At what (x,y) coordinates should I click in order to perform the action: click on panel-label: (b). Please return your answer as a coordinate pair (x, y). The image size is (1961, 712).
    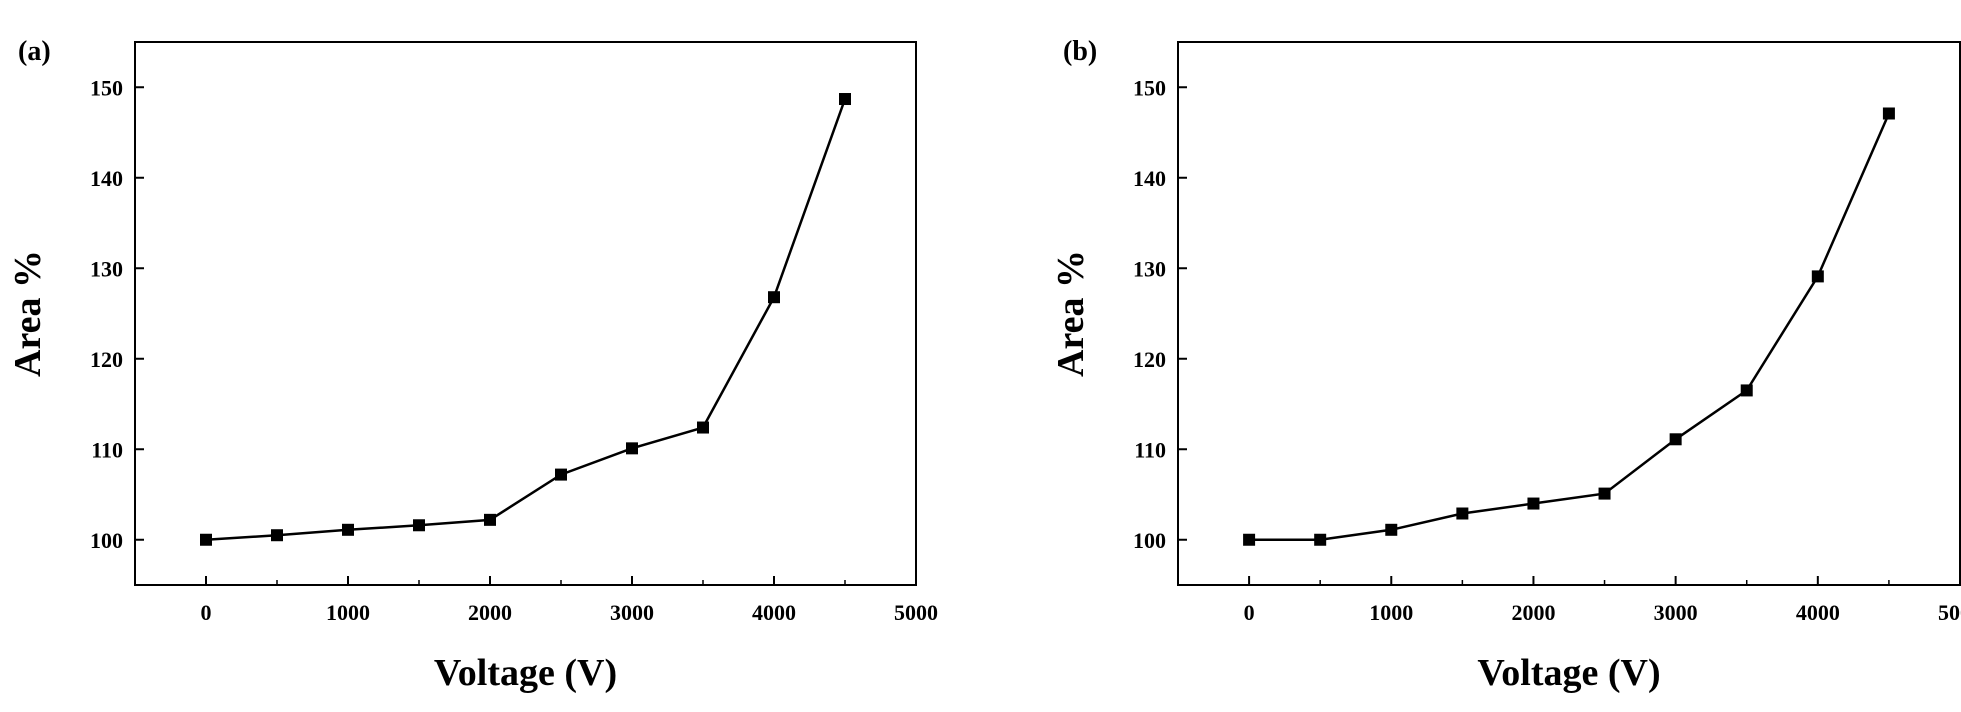
    Looking at the image, I should click on (1080, 51).